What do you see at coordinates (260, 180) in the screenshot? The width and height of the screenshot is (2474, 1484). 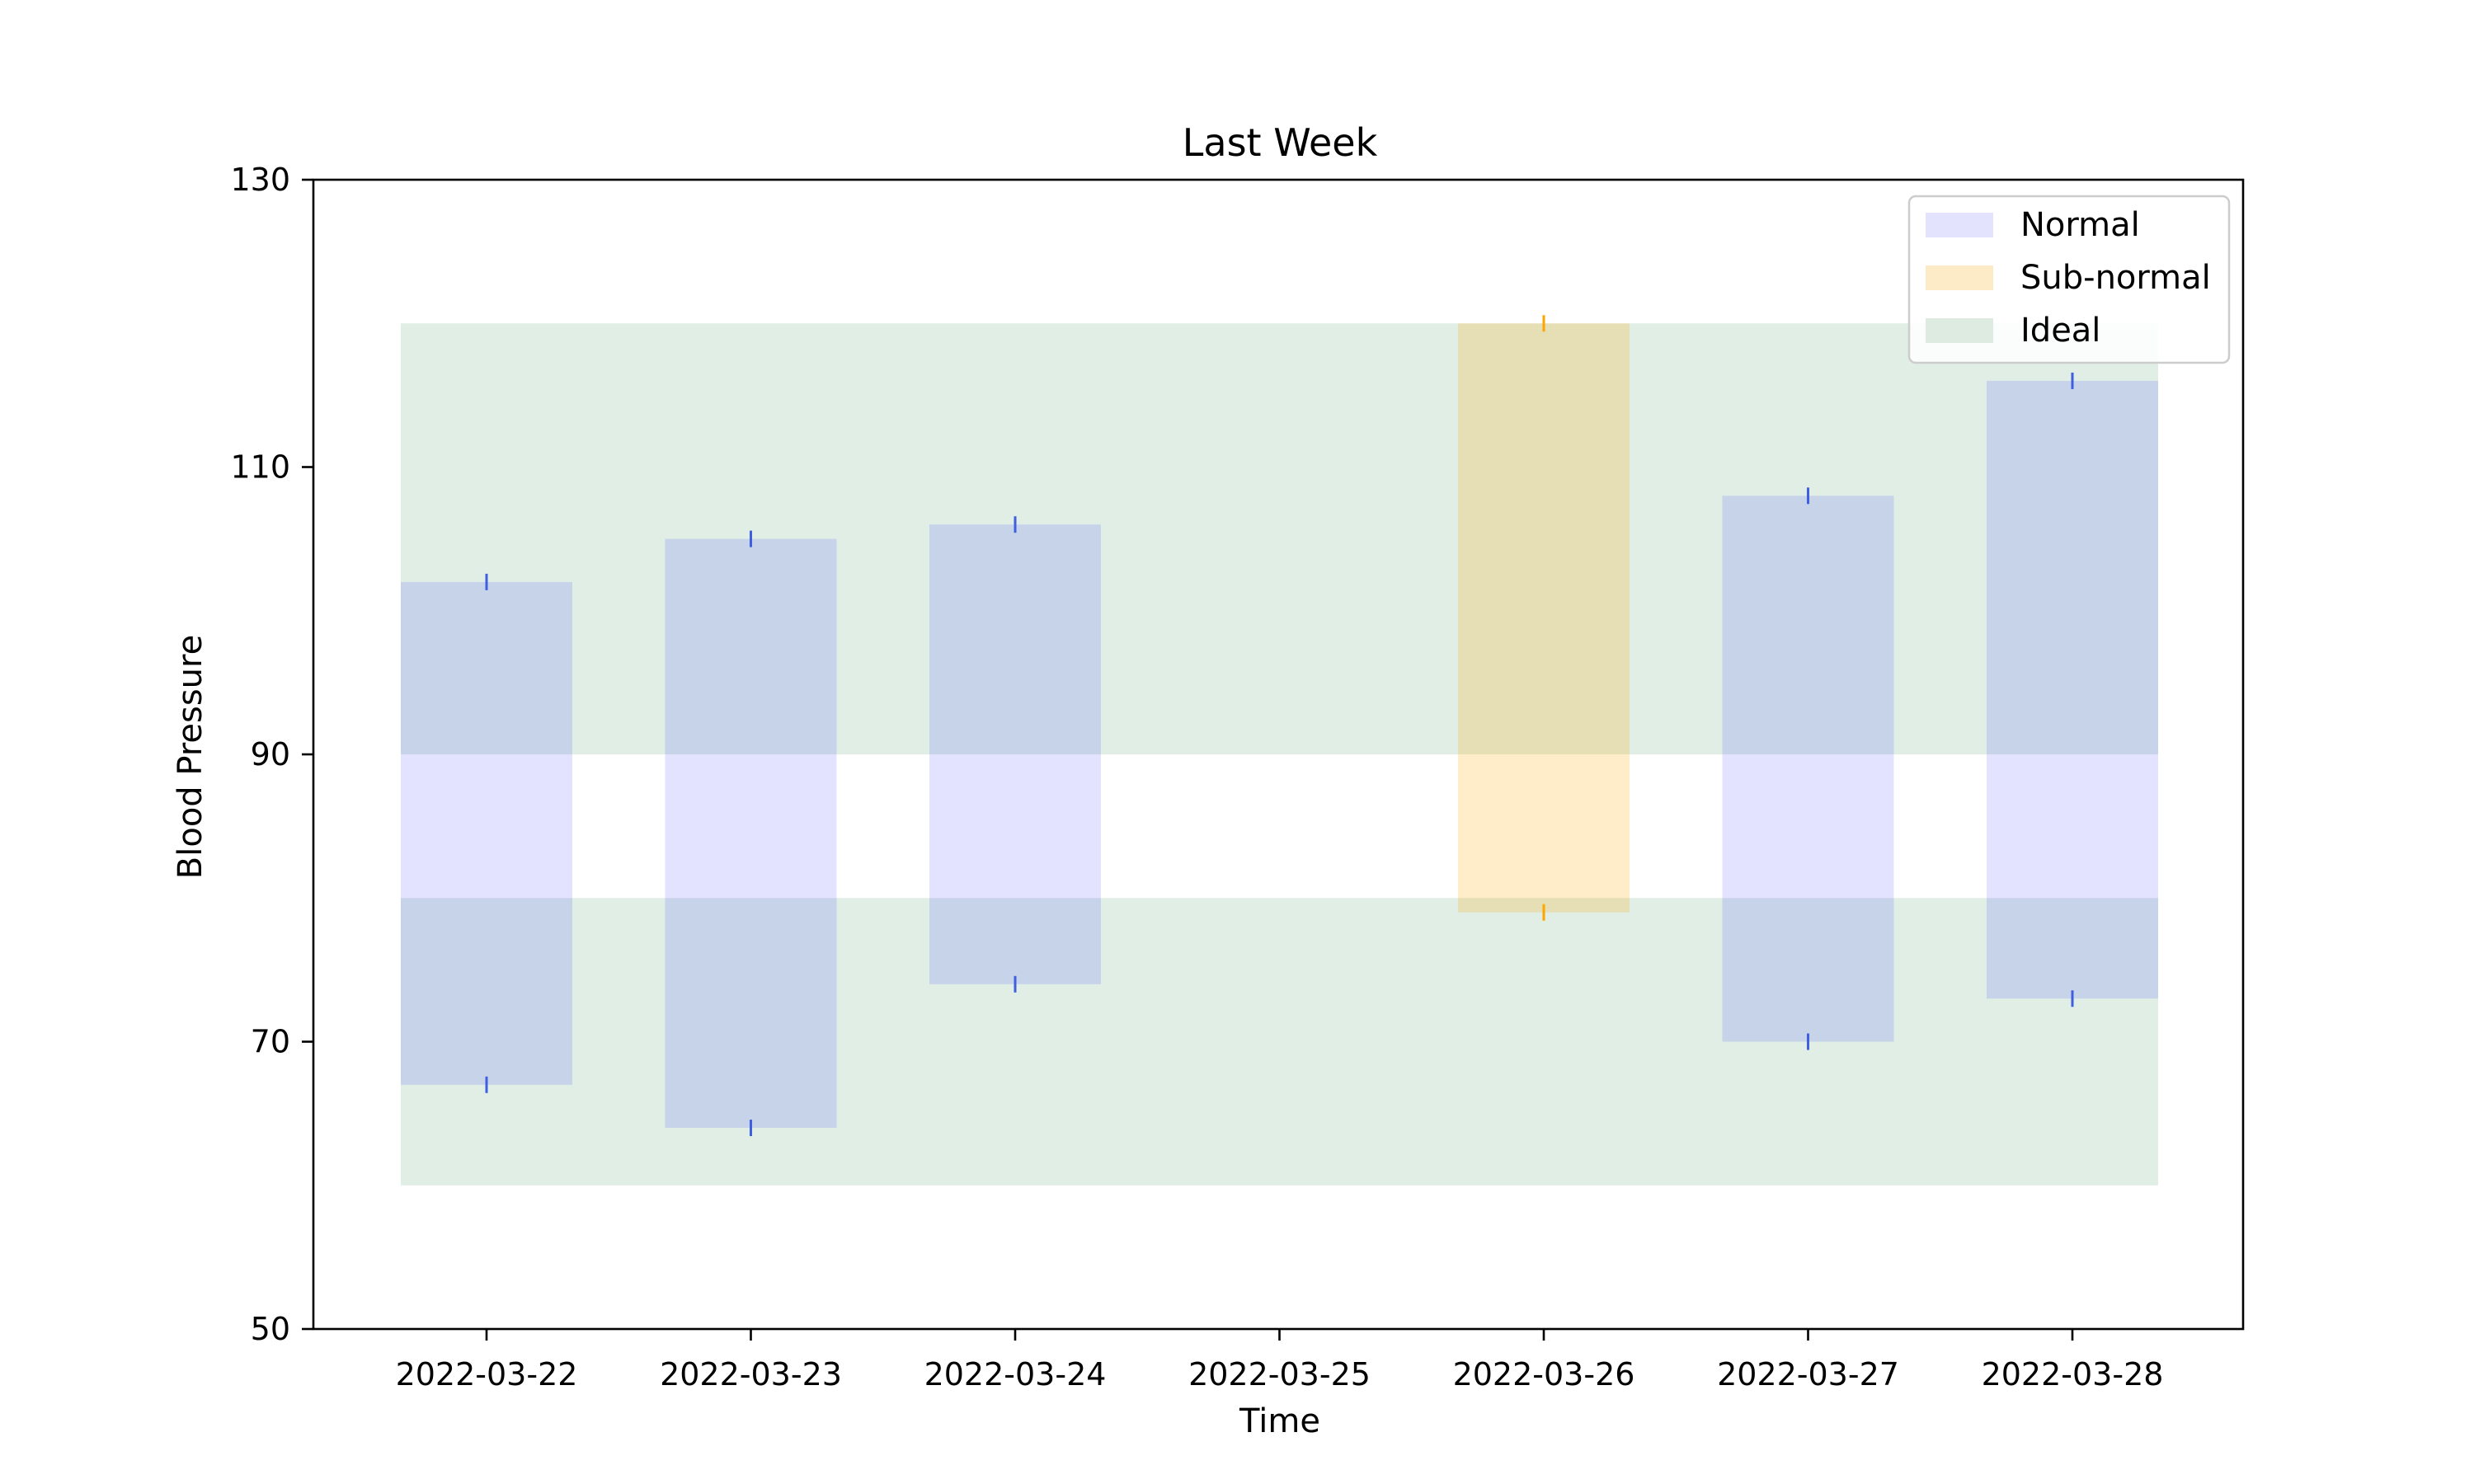 I see `y-tick-label: 130` at bounding box center [260, 180].